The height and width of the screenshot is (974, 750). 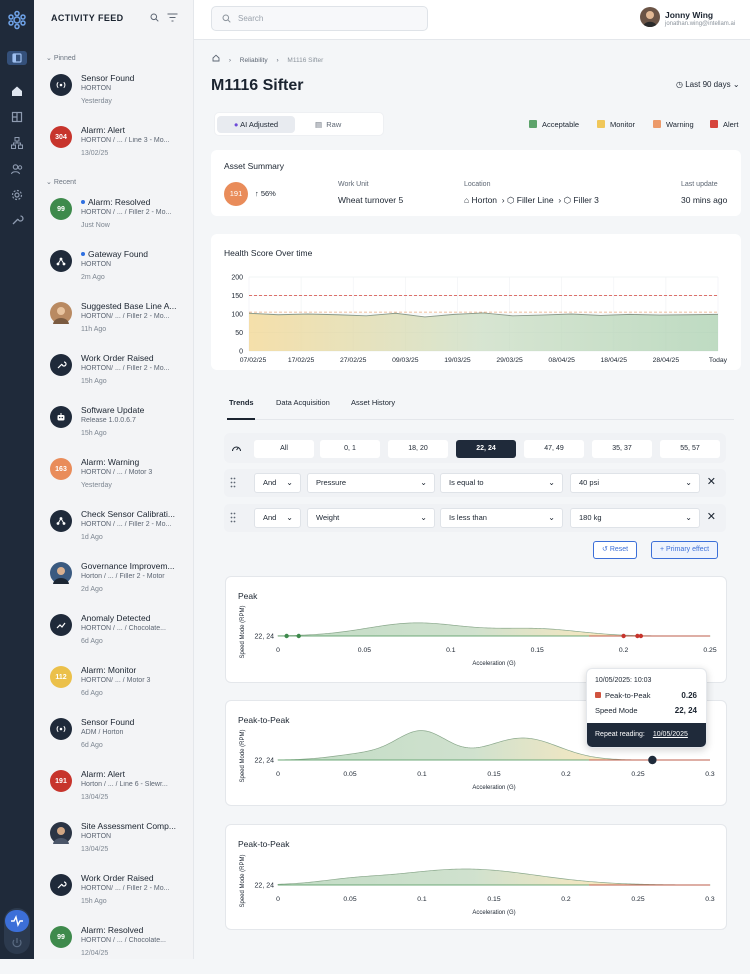 I want to click on resolved-badge: 99, so click(x=61, y=209).